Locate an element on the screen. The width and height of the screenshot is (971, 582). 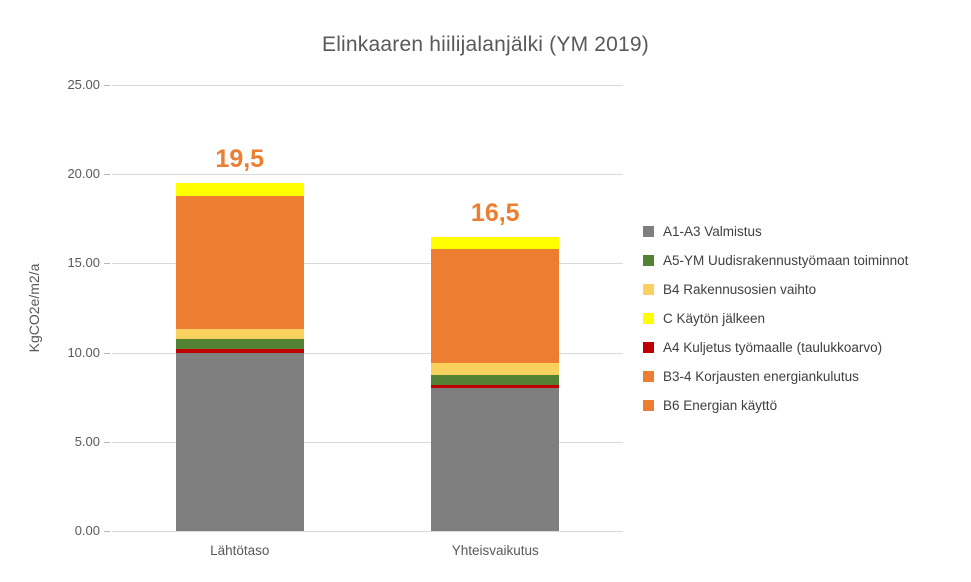
bar-total-label: 19,5 is located at coordinates (240, 159).